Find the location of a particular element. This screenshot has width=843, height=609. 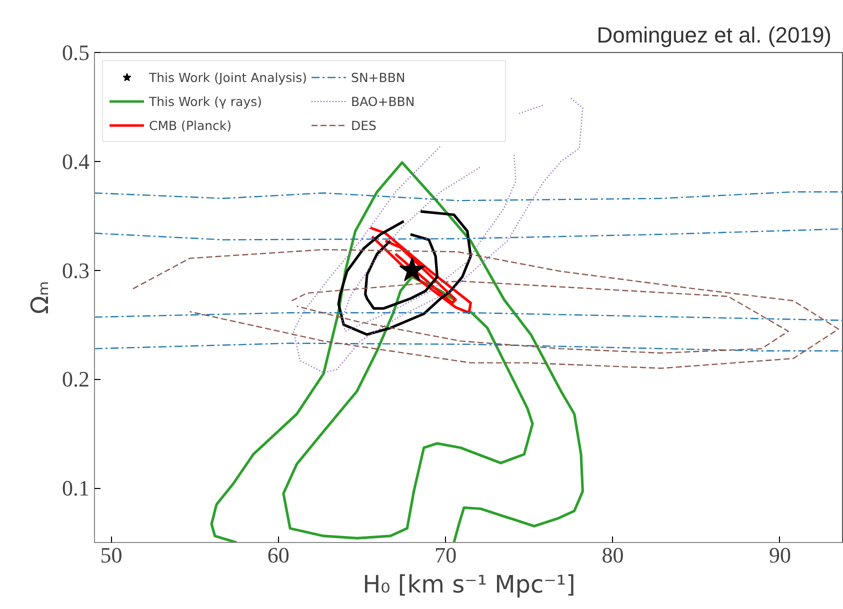

x-tick-label: 60 is located at coordinates (278, 555).